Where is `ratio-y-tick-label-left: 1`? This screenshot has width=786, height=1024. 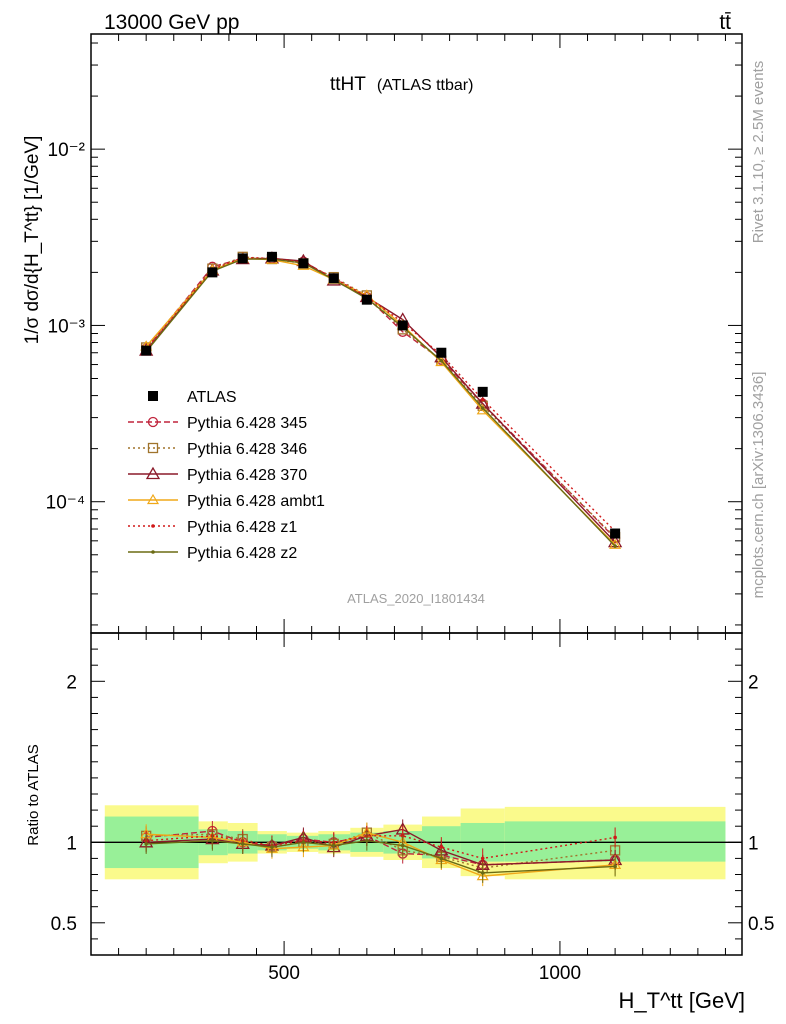
ratio-y-tick-label-left: 1 is located at coordinates (71, 843).